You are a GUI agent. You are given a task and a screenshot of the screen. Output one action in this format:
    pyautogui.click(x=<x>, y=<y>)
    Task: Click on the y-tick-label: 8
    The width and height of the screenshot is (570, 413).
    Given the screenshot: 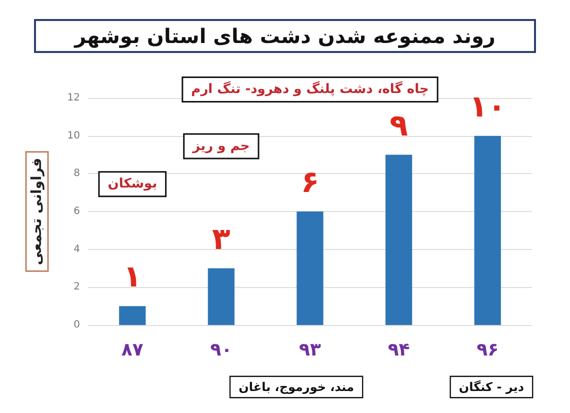 What is the action you would take?
    pyautogui.click(x=77, y=174)
    